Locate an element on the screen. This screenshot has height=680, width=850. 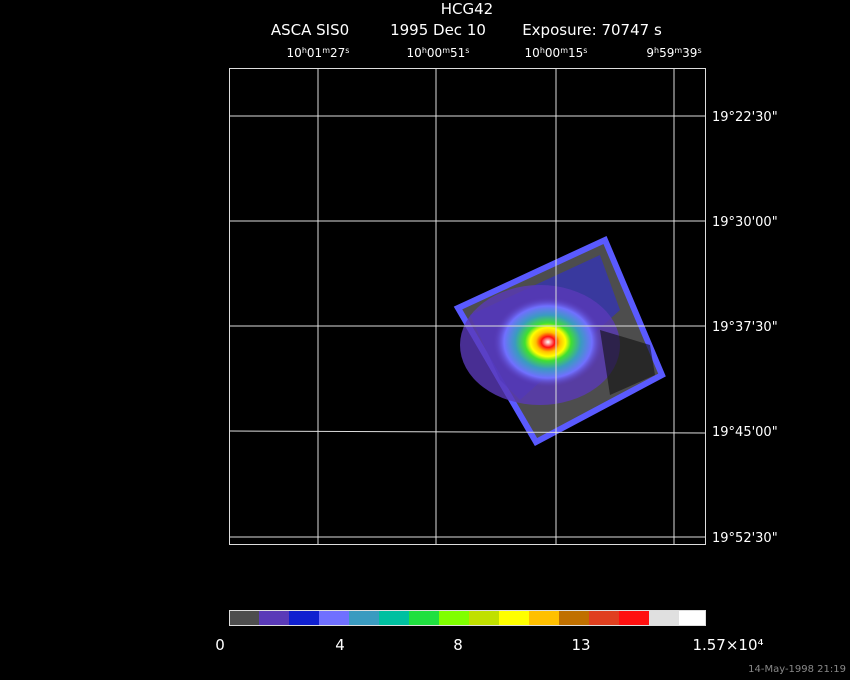
dec-label: 19°22'30" is located at coordinates (745, 117).